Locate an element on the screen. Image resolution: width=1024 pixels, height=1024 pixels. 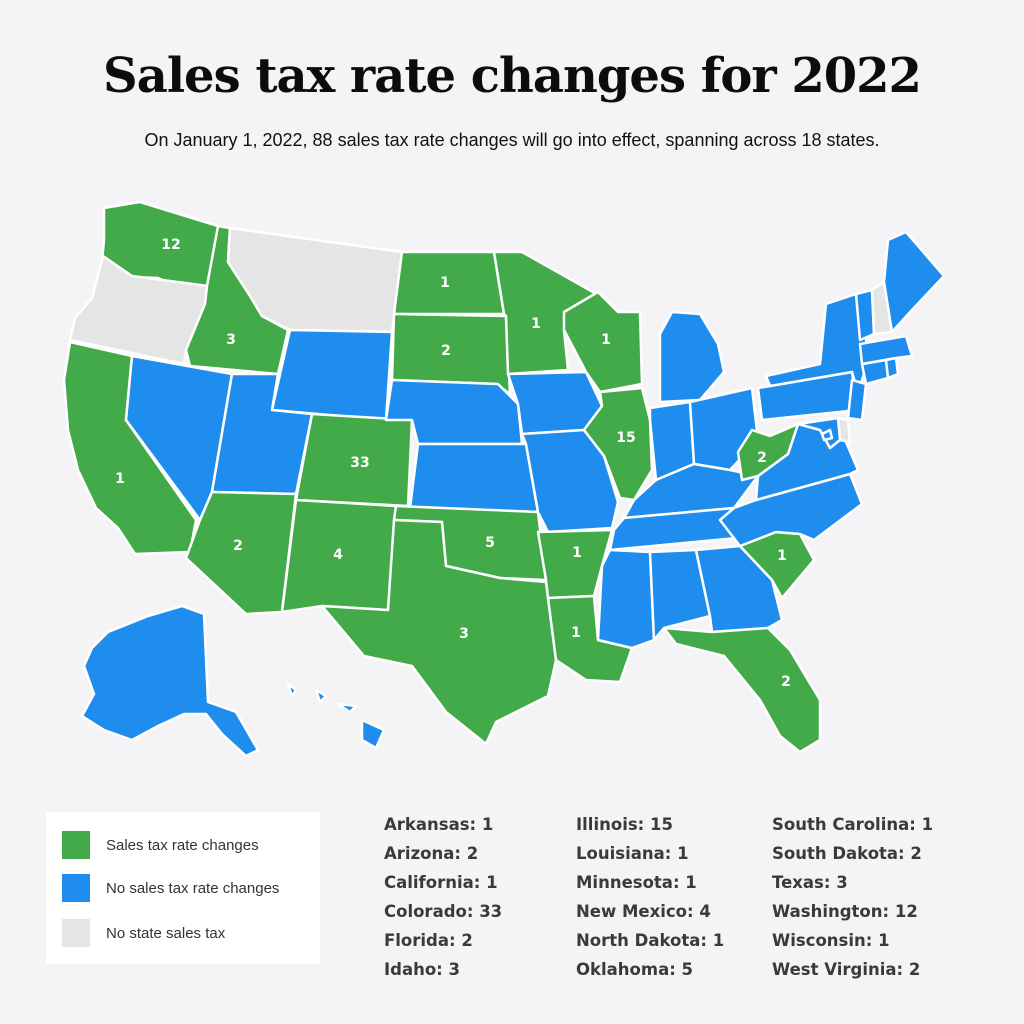
map-label-il: 15 is located at coordinates (625, 438).